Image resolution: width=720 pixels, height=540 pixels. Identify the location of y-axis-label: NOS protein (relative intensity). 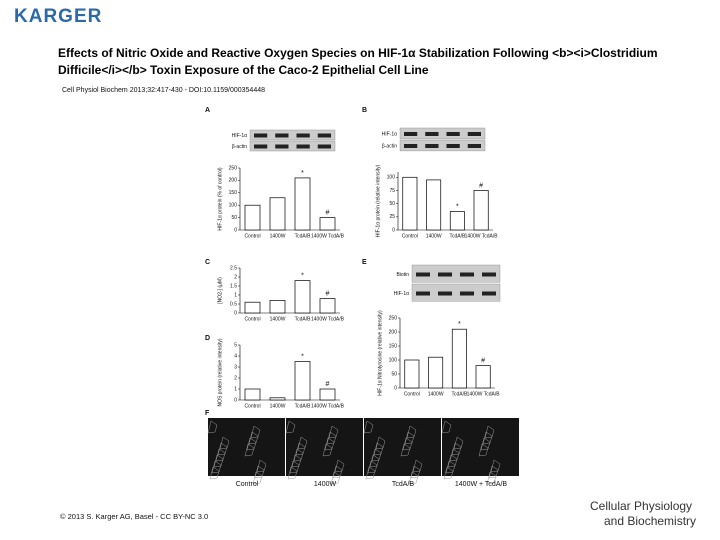
(220, 372).